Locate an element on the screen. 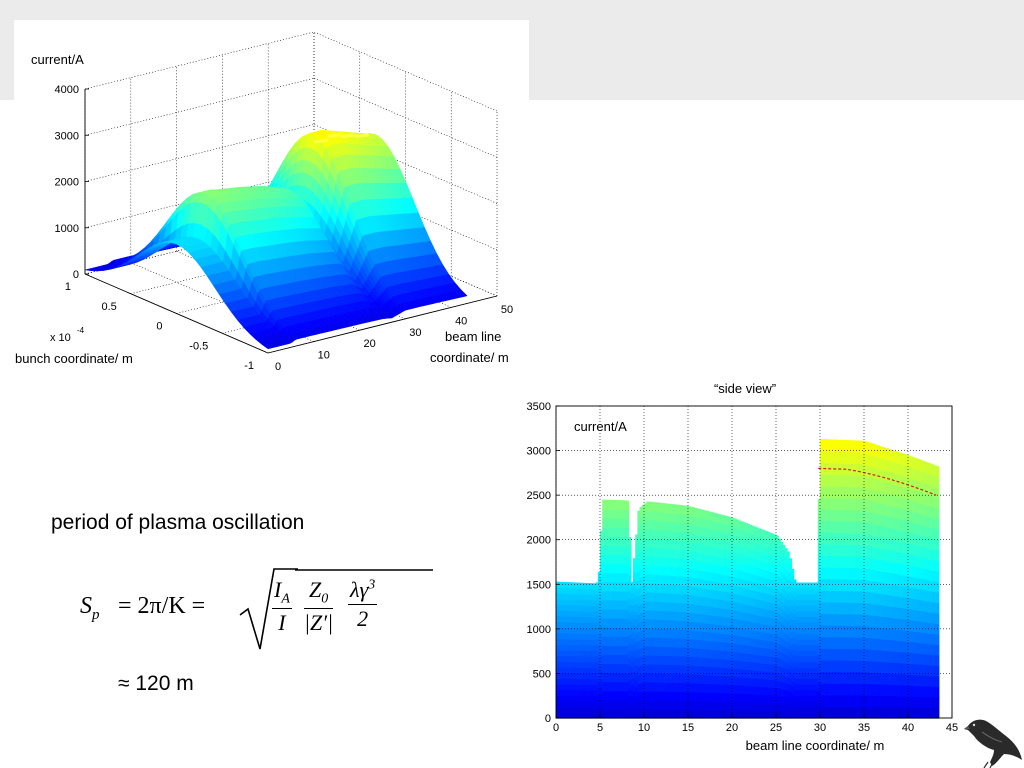 This screenshot has height=768, width=1024. side-view-title: “side view” is located at coordinates (745, 388).